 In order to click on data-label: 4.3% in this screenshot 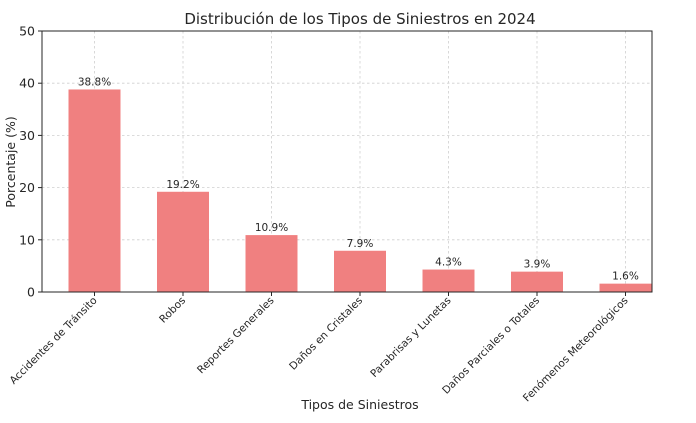, I will do `click(448, 263)`.